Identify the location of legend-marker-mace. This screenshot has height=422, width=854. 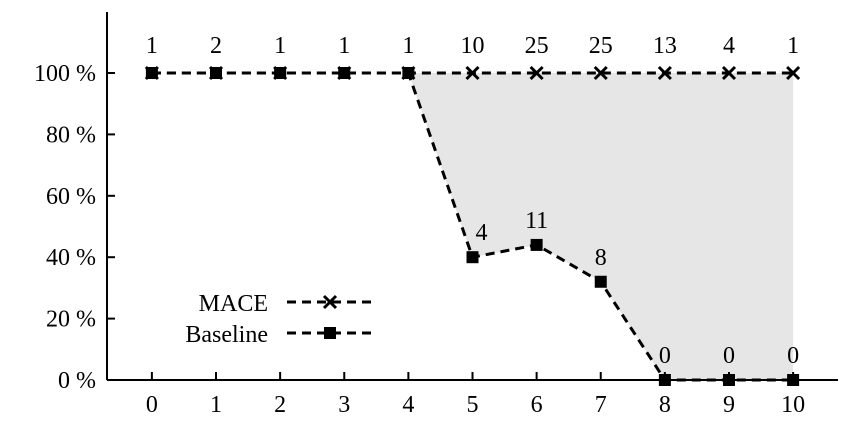
(330, 302).